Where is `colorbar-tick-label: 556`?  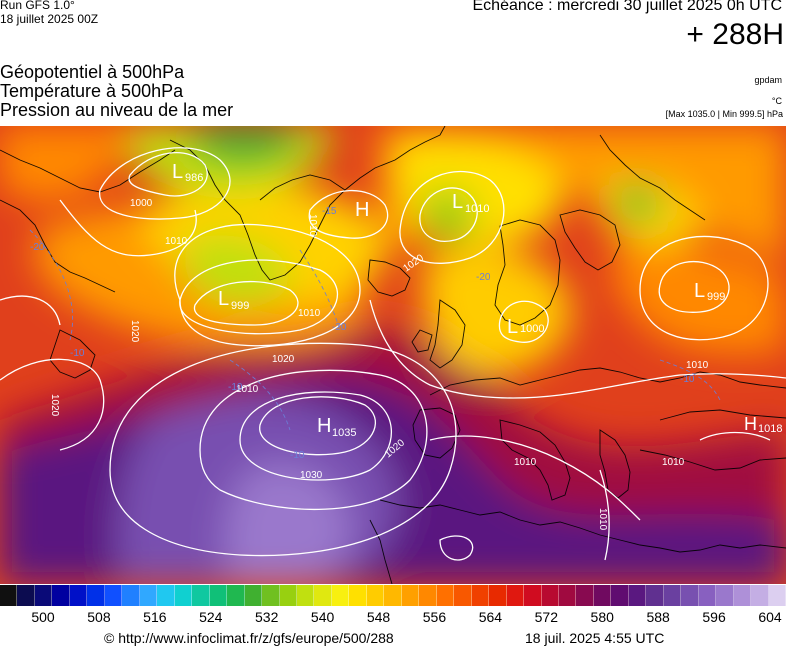 colorbar-tick-label: 556 is located at coordinates (434, 617).